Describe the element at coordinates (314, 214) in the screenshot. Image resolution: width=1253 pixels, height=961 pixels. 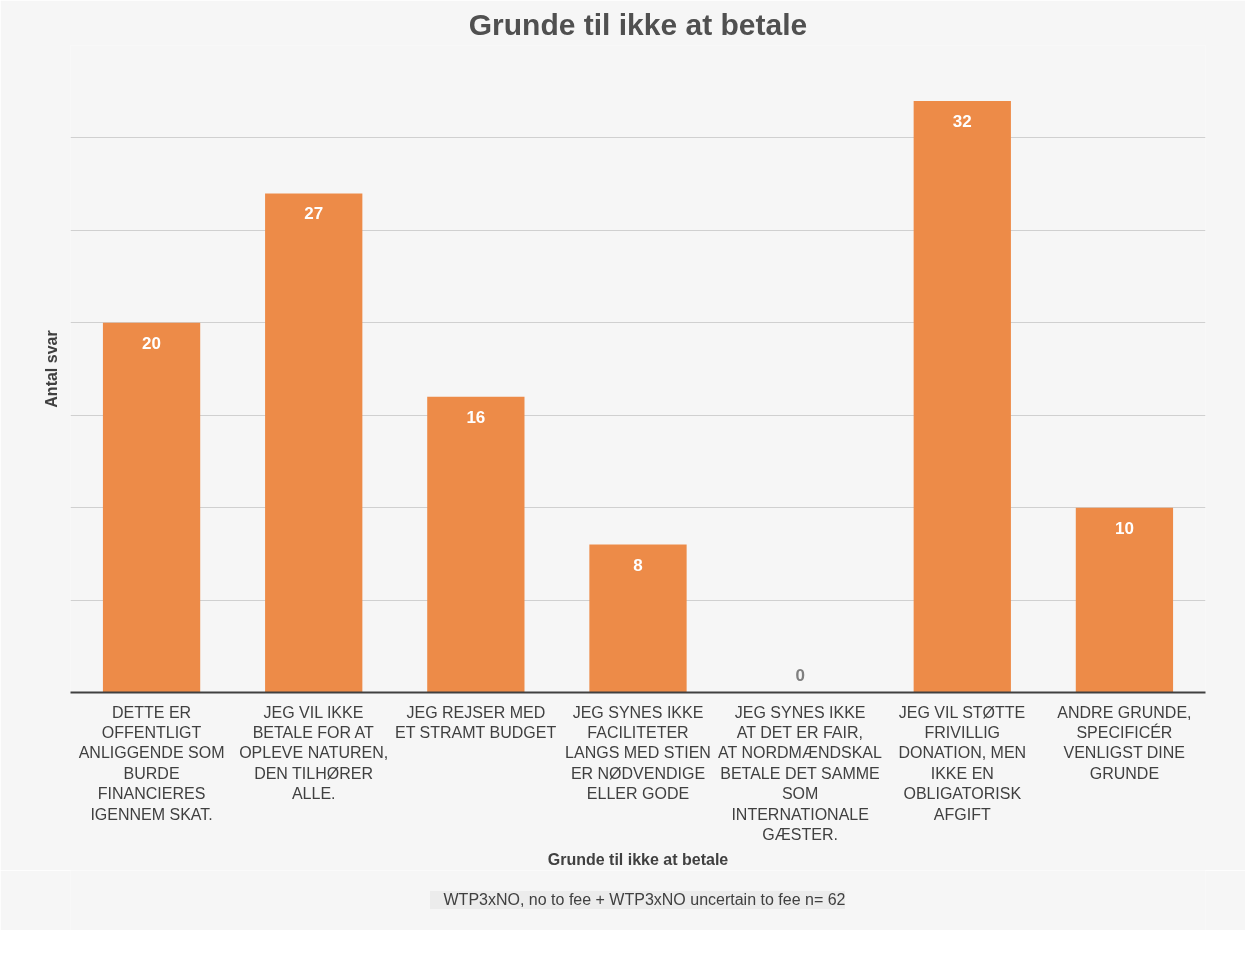
I see `data-label: 27` at that location.